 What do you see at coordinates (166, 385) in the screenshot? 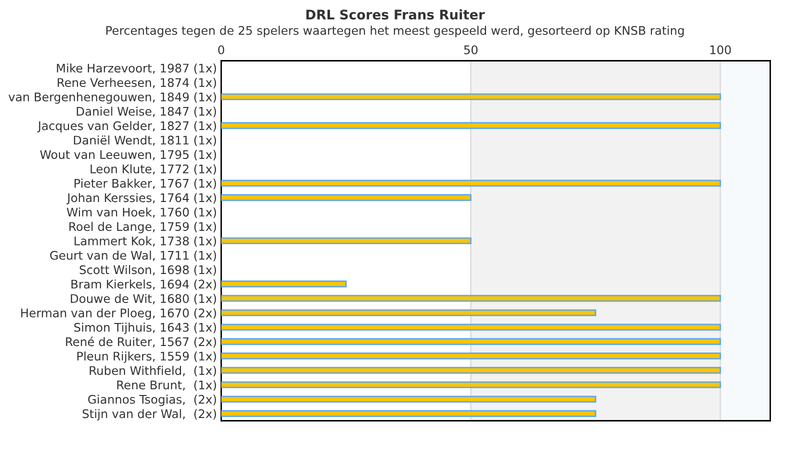
I see `y-tick-label: Rene Brunt, (1x)` at bounding box center [166, 385].